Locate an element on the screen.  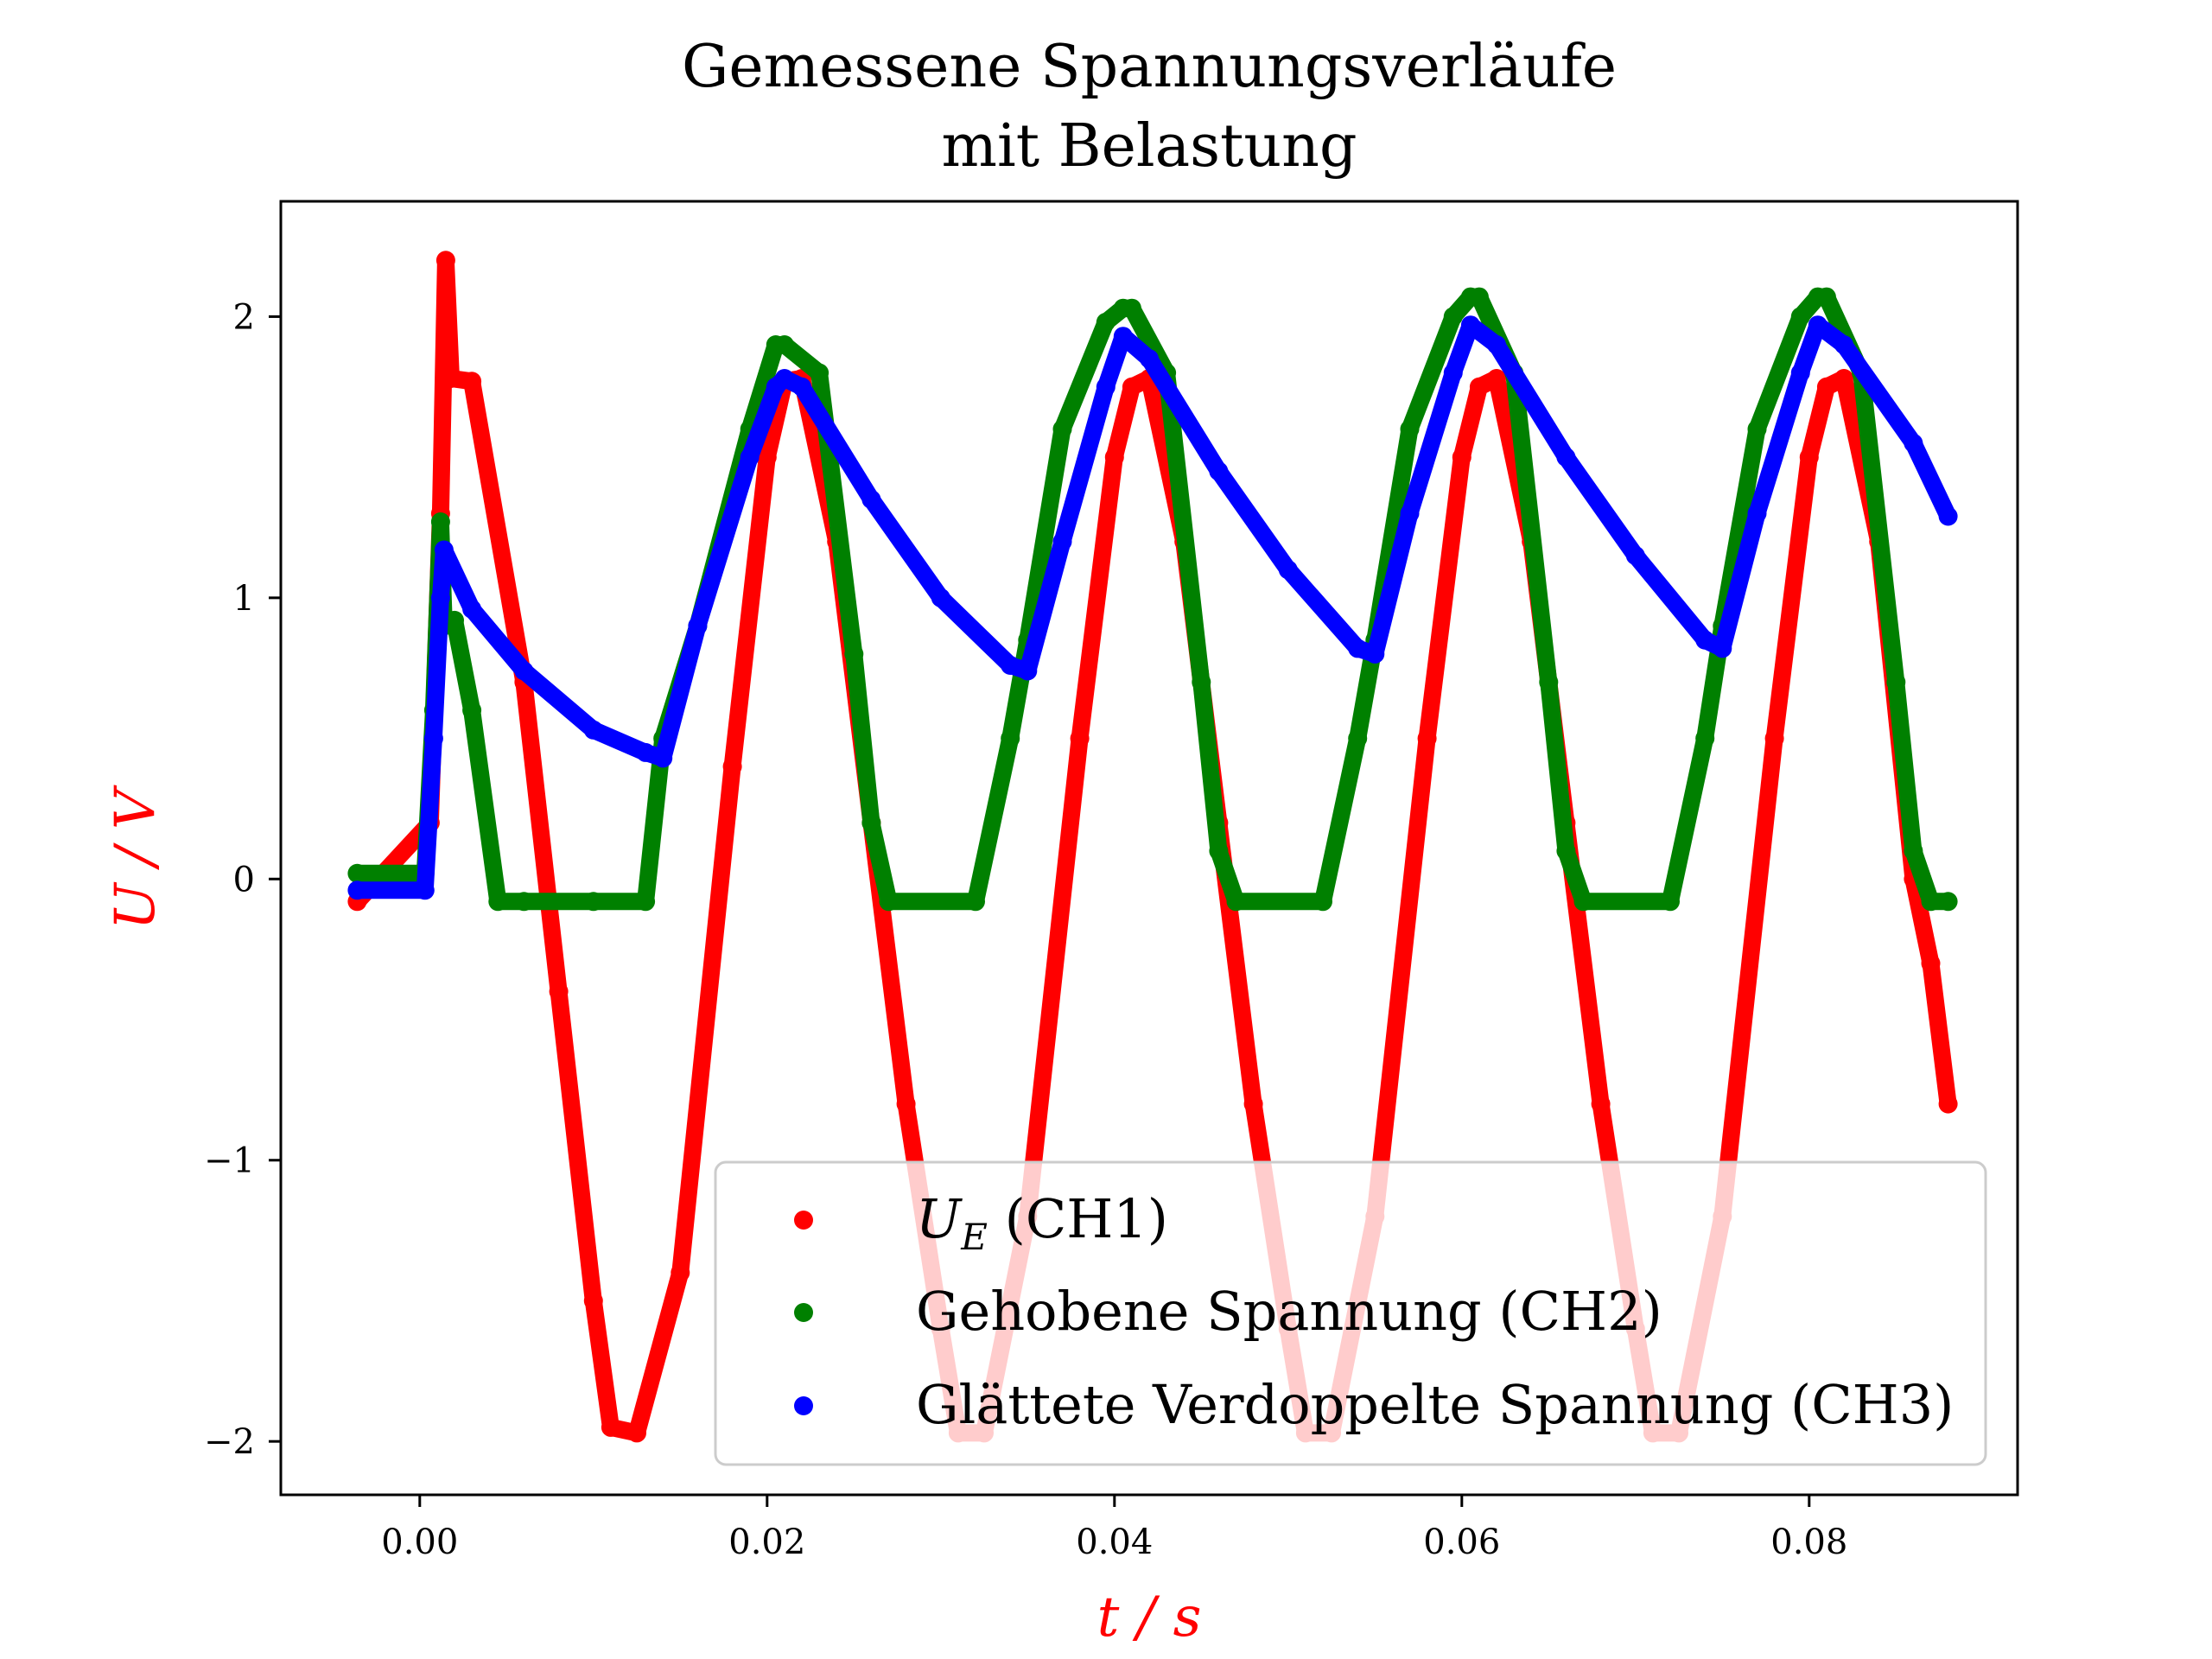
y-tick-label: 1 is located at coordinates (244, 599).